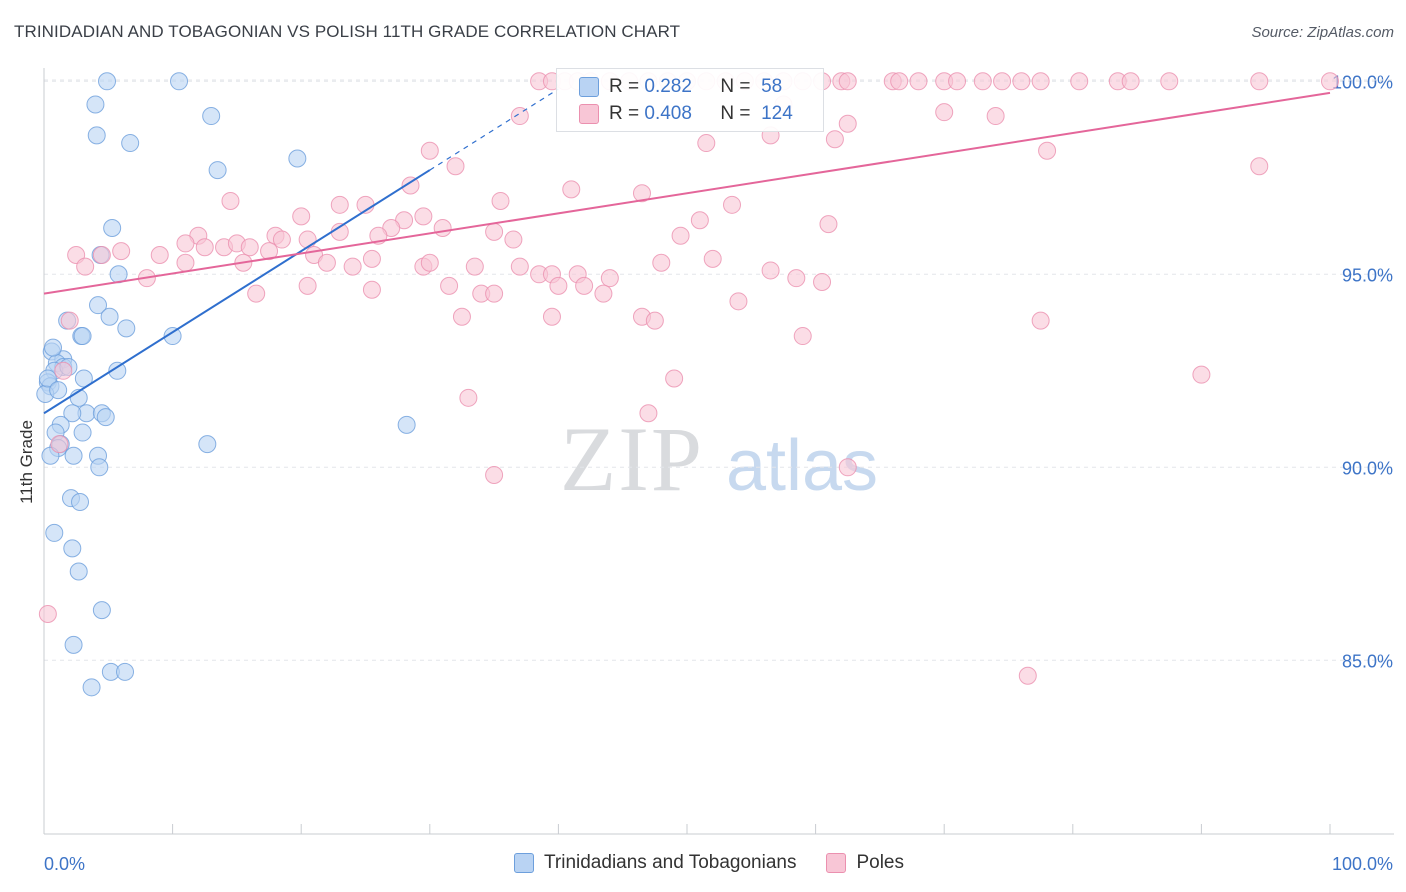 The height and width of the screenshot is (892, 1406). Describe the element at coordinates (668, 86) in the screenshot. I see `r-value: 0.282` at that location.